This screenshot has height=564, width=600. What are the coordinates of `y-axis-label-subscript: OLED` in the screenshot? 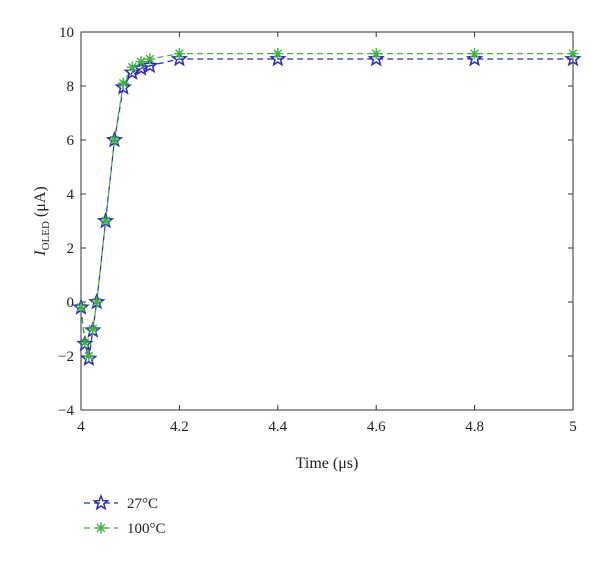 It's located at (46, 235).